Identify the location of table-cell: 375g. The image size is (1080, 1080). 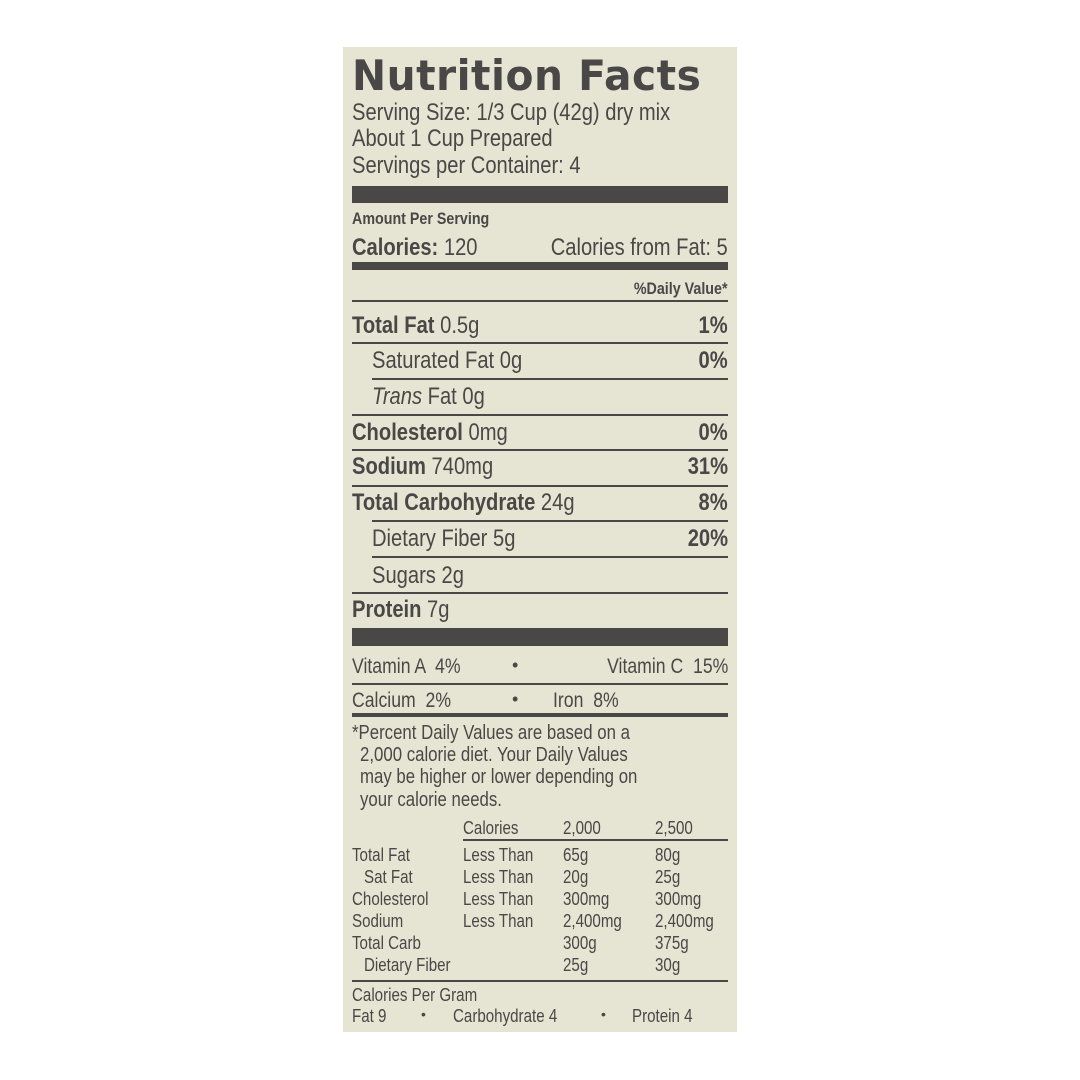
(672, 943).